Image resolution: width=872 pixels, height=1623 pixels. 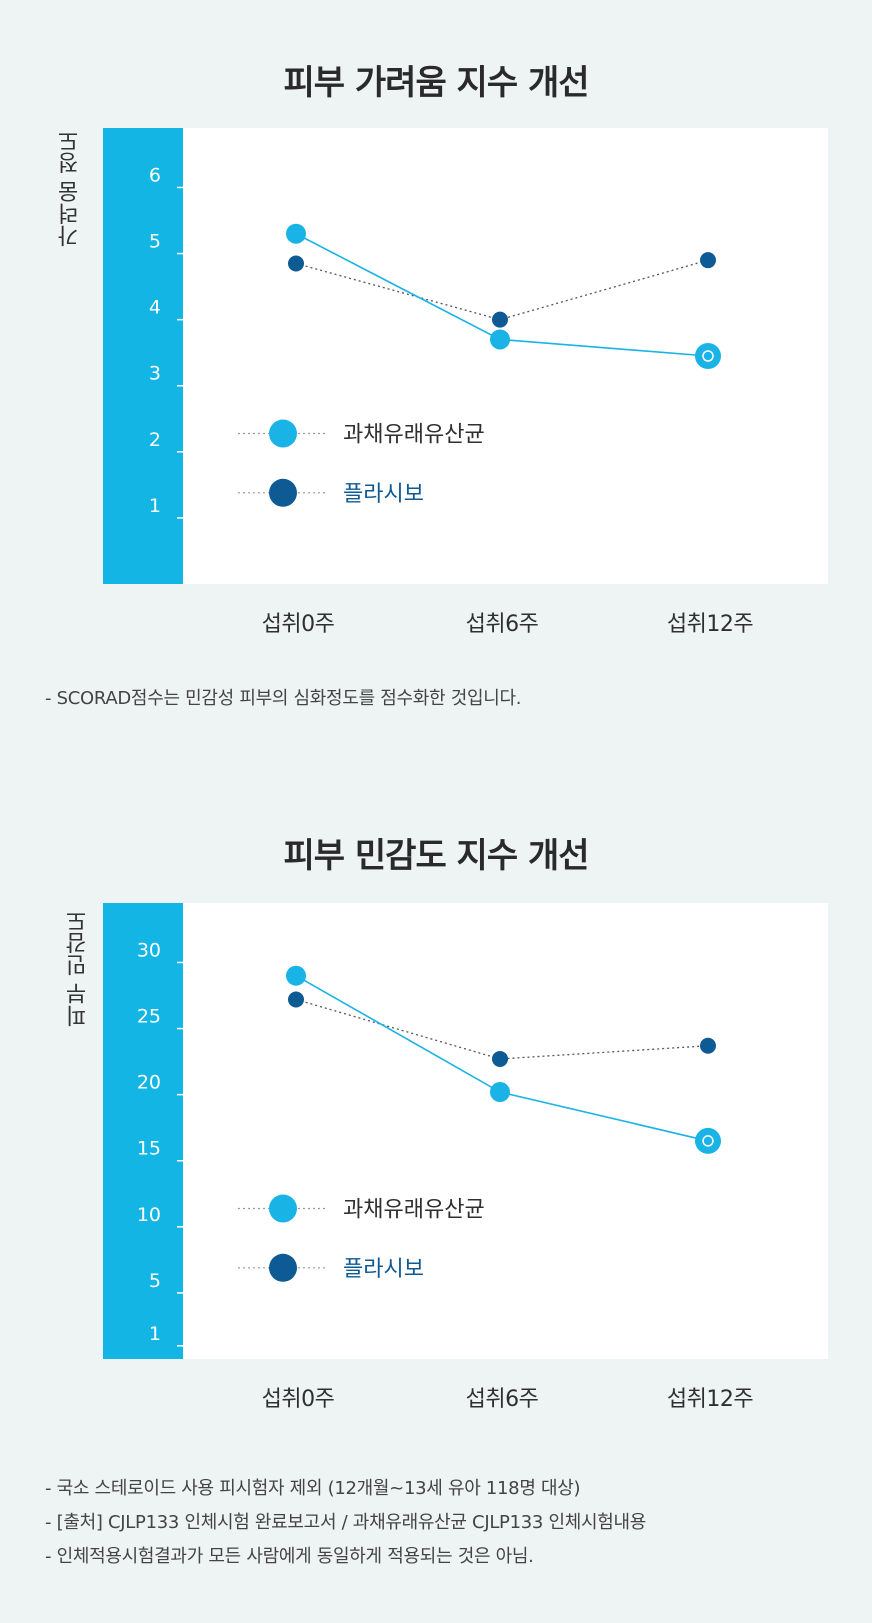 I want to click on y-tick-label: 25, so click(x=149, y=1017).